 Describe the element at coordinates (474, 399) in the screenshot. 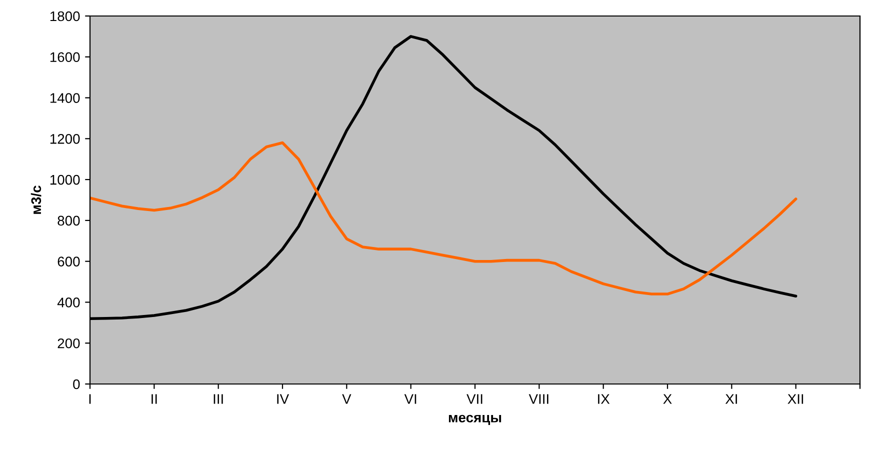

I see `x-tick-label: VII` at that location.